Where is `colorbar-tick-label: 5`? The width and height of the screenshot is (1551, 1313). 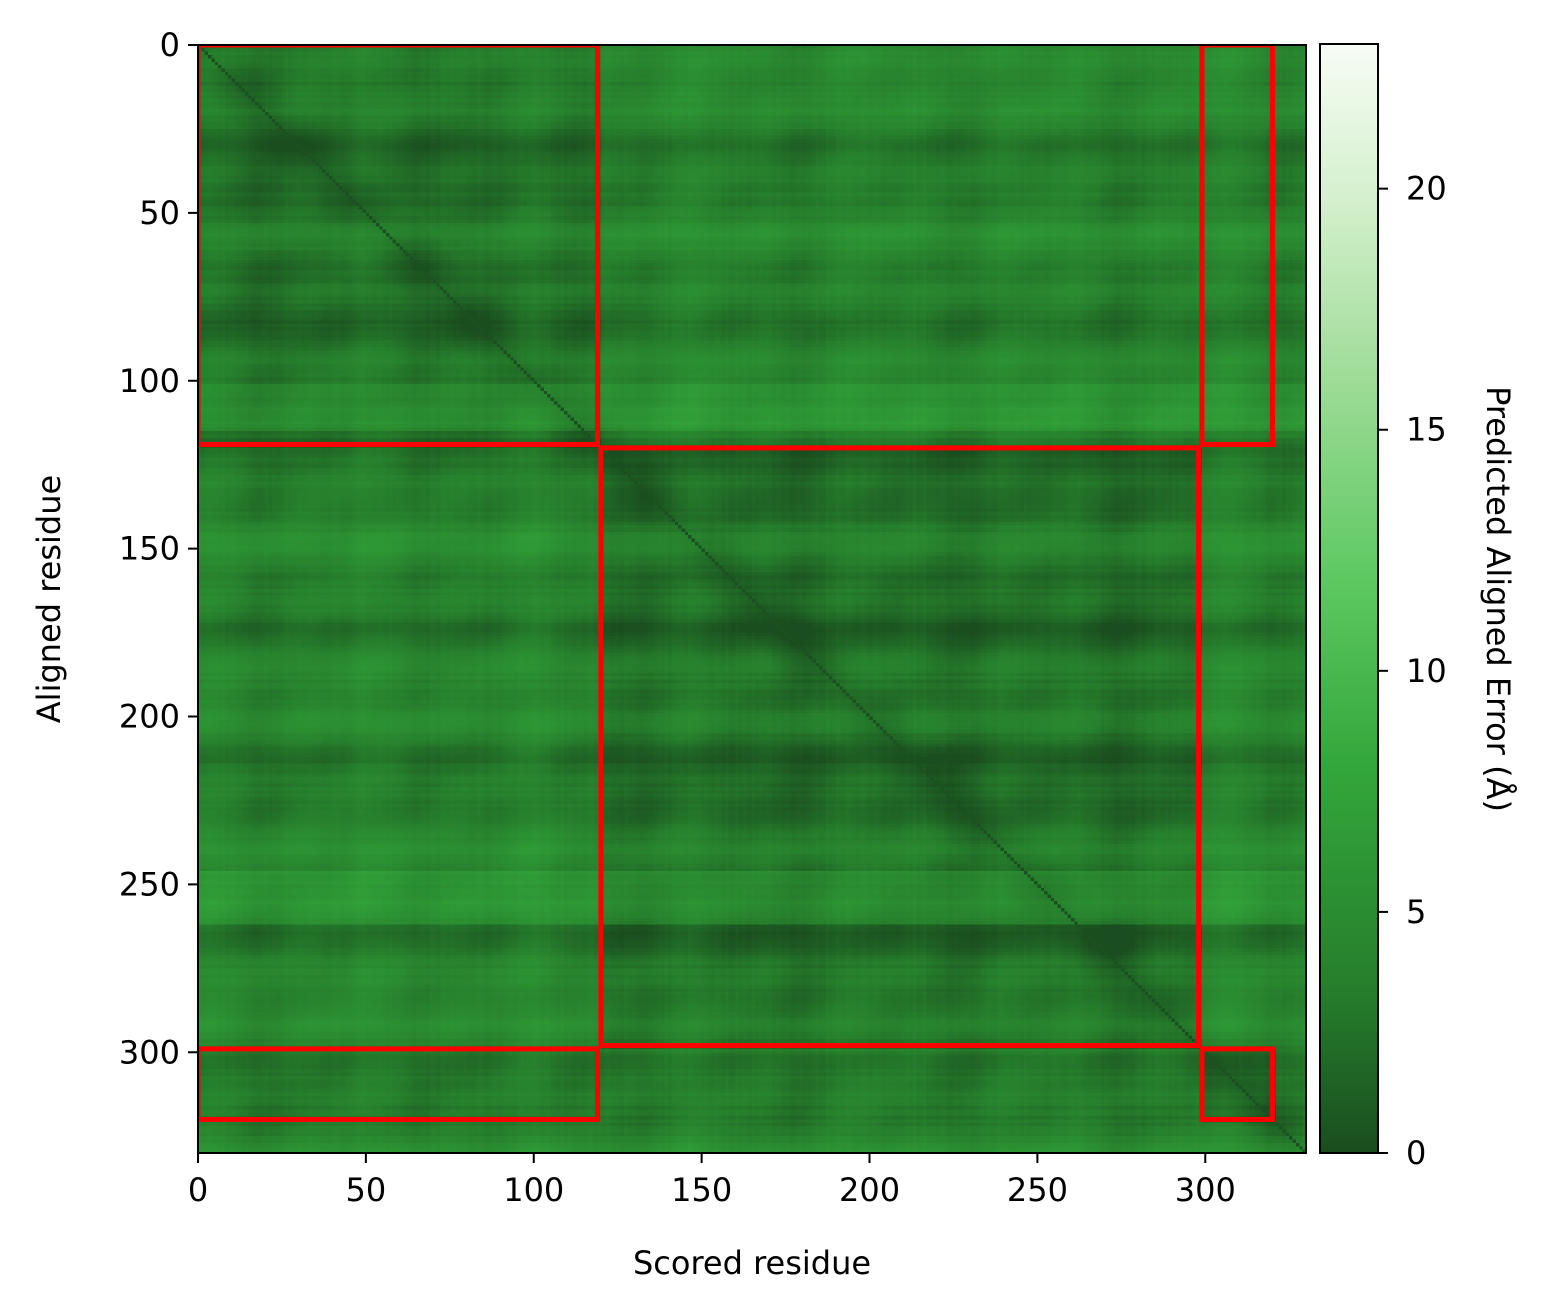 colorbar-tick-label: 5 is located at coordinates (1416, 912).